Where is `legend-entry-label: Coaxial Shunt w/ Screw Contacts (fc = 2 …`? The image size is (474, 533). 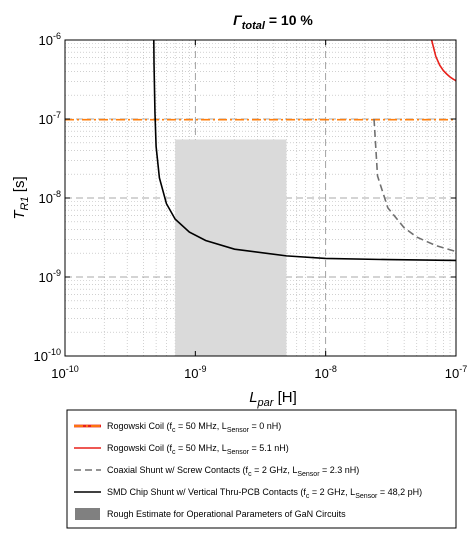 legend-entry-label: Coaxial Shunt w/ Screw Contacts (fc = 2 … is located at coordinates (233, 471).